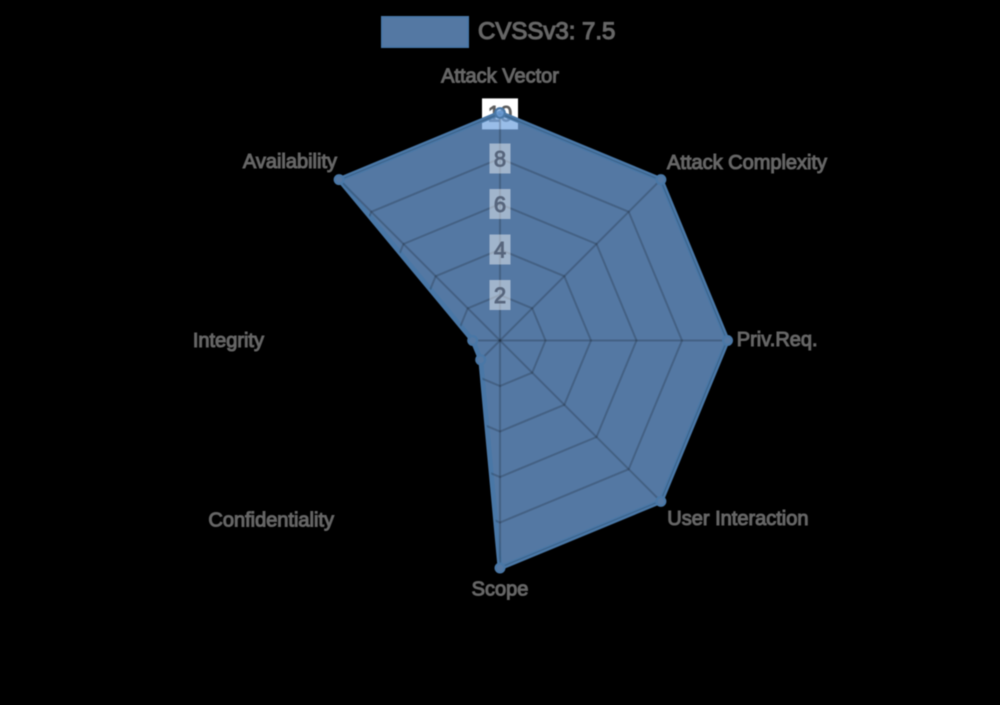 The image size is (1000, 705). Describe the element at coordinates (747, 163) in the screenshot. I see `svg-text: Attack Complexity` at that location.